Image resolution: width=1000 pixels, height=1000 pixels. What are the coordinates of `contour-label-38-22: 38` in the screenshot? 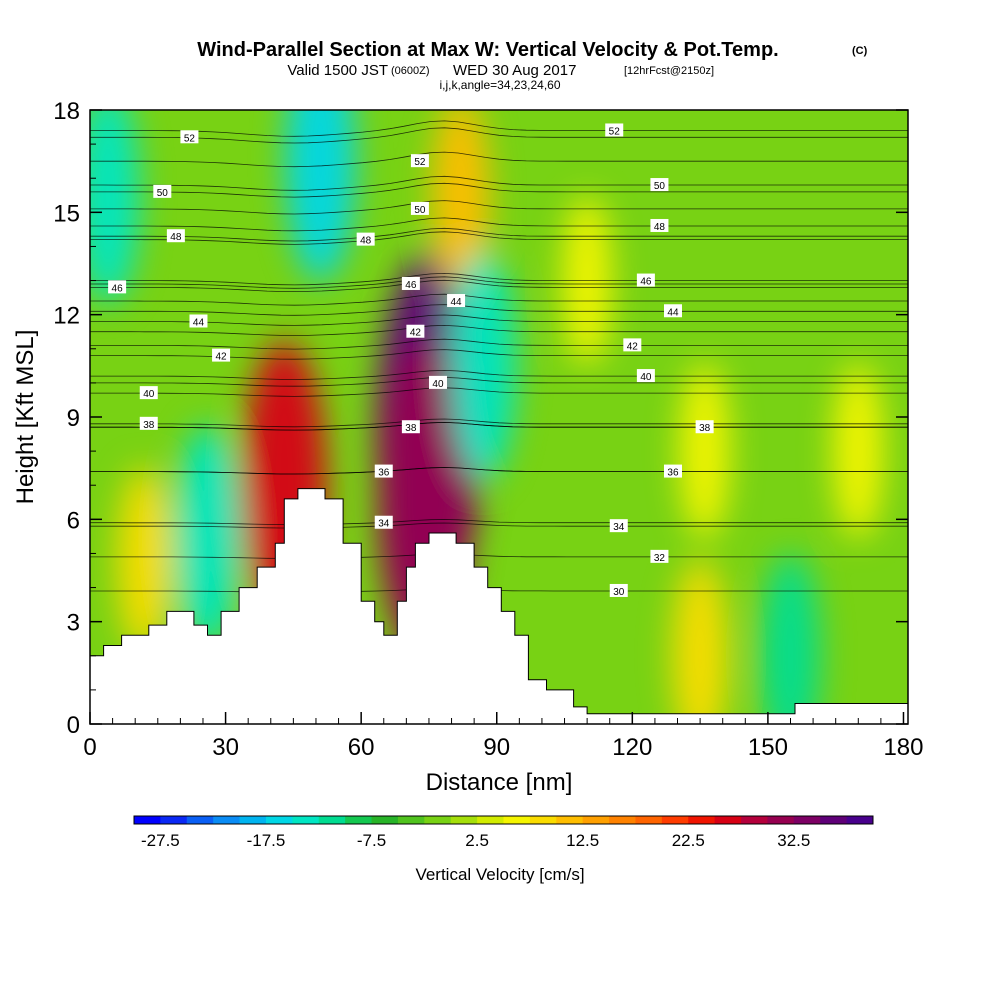 It's located at (410, 427).